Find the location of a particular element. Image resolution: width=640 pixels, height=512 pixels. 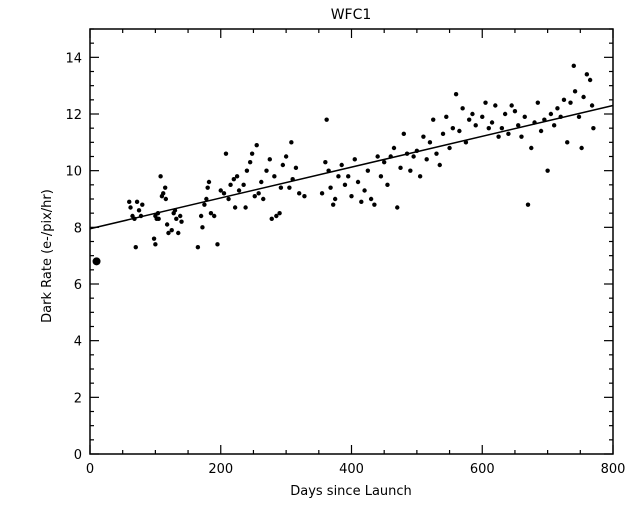

x-tick-label: 400 is located at coordinates (351, 469).